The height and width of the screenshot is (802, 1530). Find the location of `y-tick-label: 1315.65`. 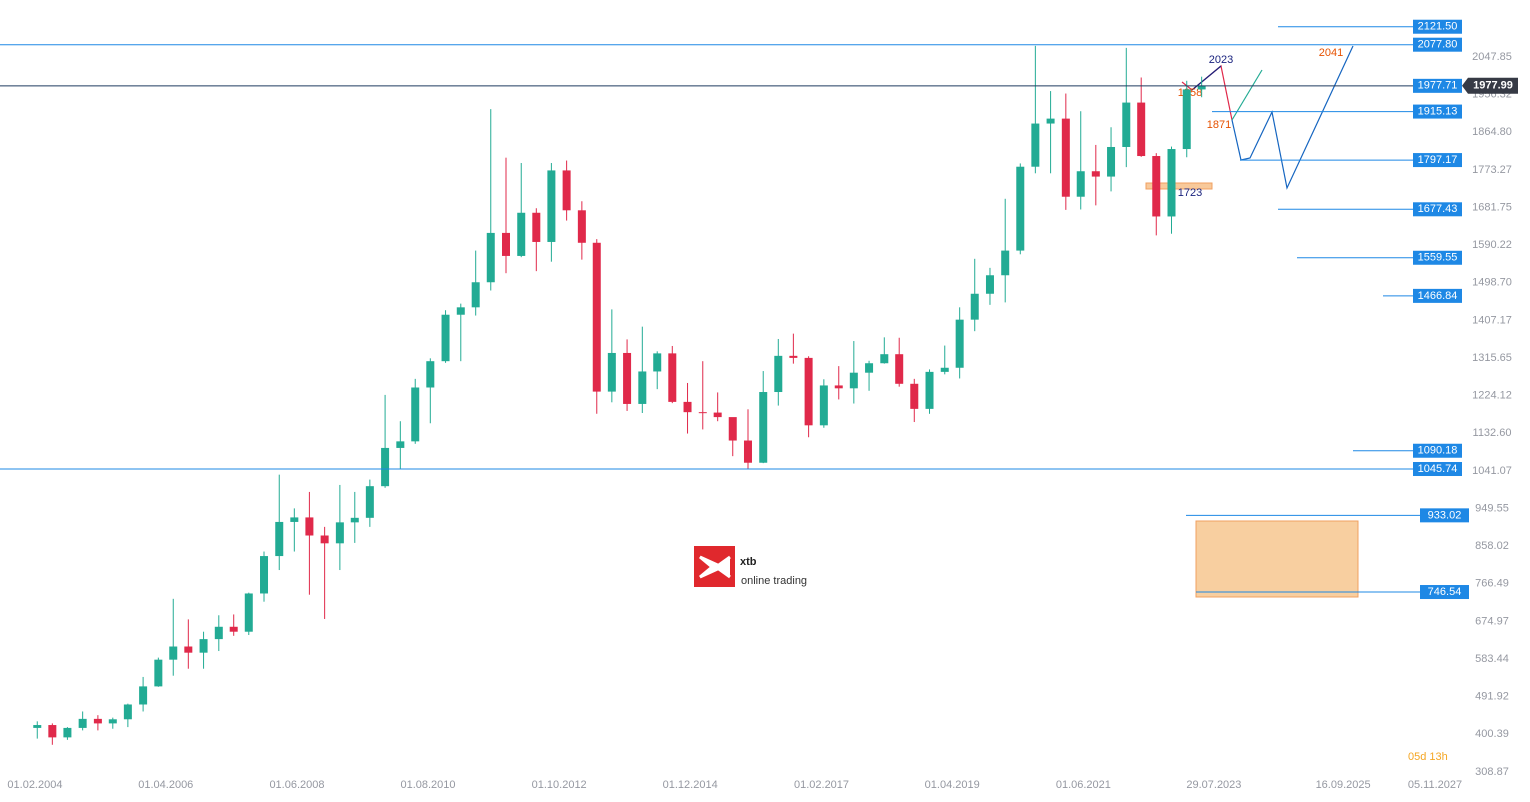

y-tick-label: 1315.65 is located at coordinates (1492, 358).